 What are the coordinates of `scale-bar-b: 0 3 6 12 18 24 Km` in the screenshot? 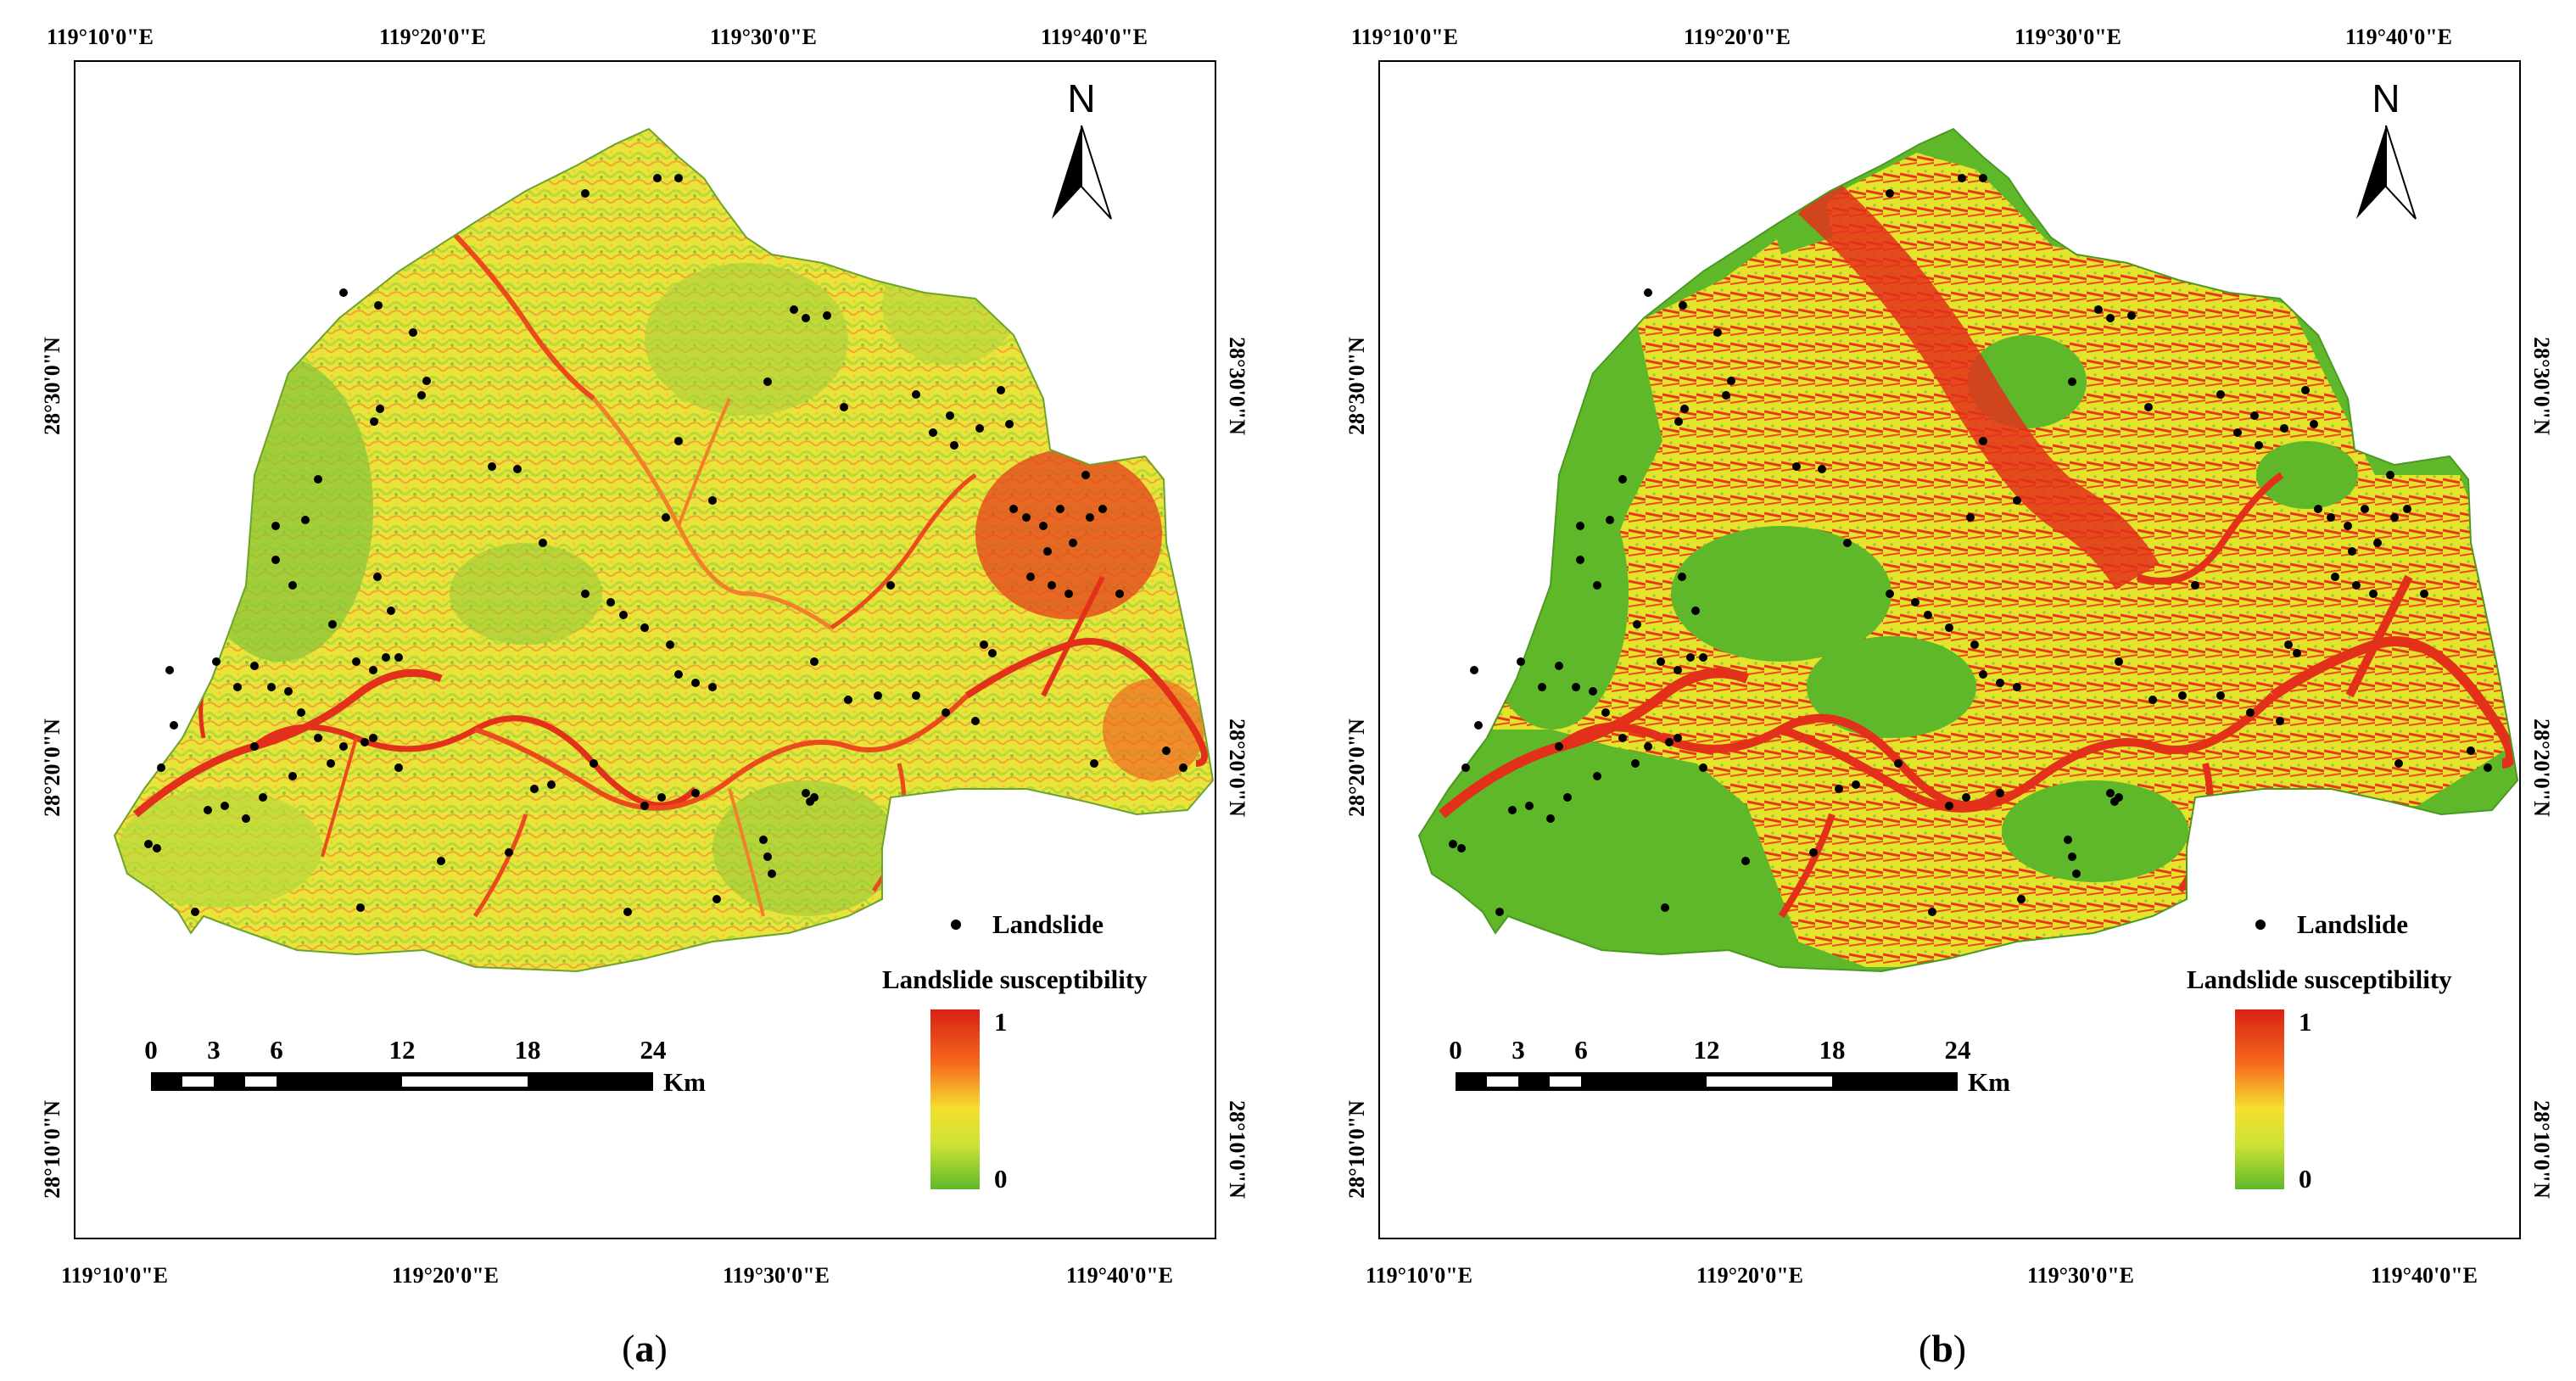 It's located at (1729, 1066).